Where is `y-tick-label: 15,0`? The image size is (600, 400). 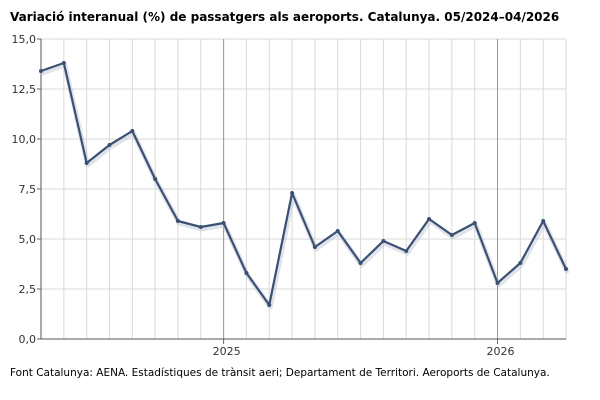 y-tick-label: 15,0 is located at coordinates (24, 39).